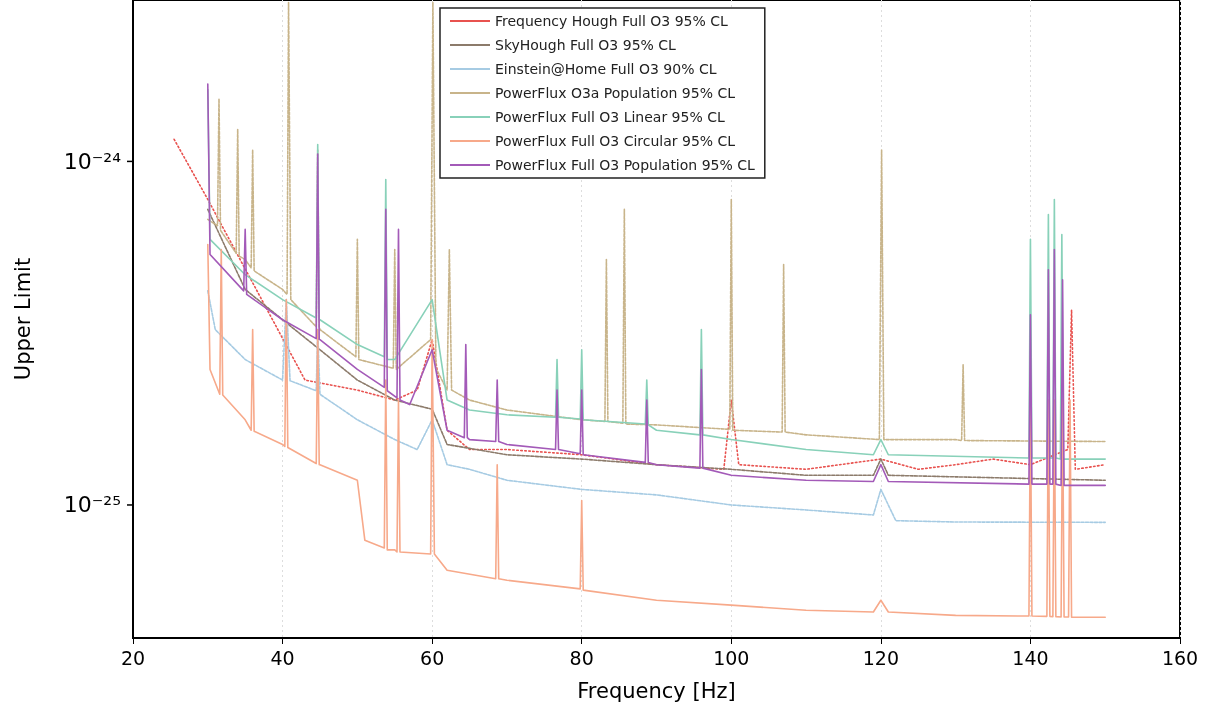 Image resolution: width=1225 pixels, height=720 pixels. I want to click on x-tick-label: 40, so click(282, 657).